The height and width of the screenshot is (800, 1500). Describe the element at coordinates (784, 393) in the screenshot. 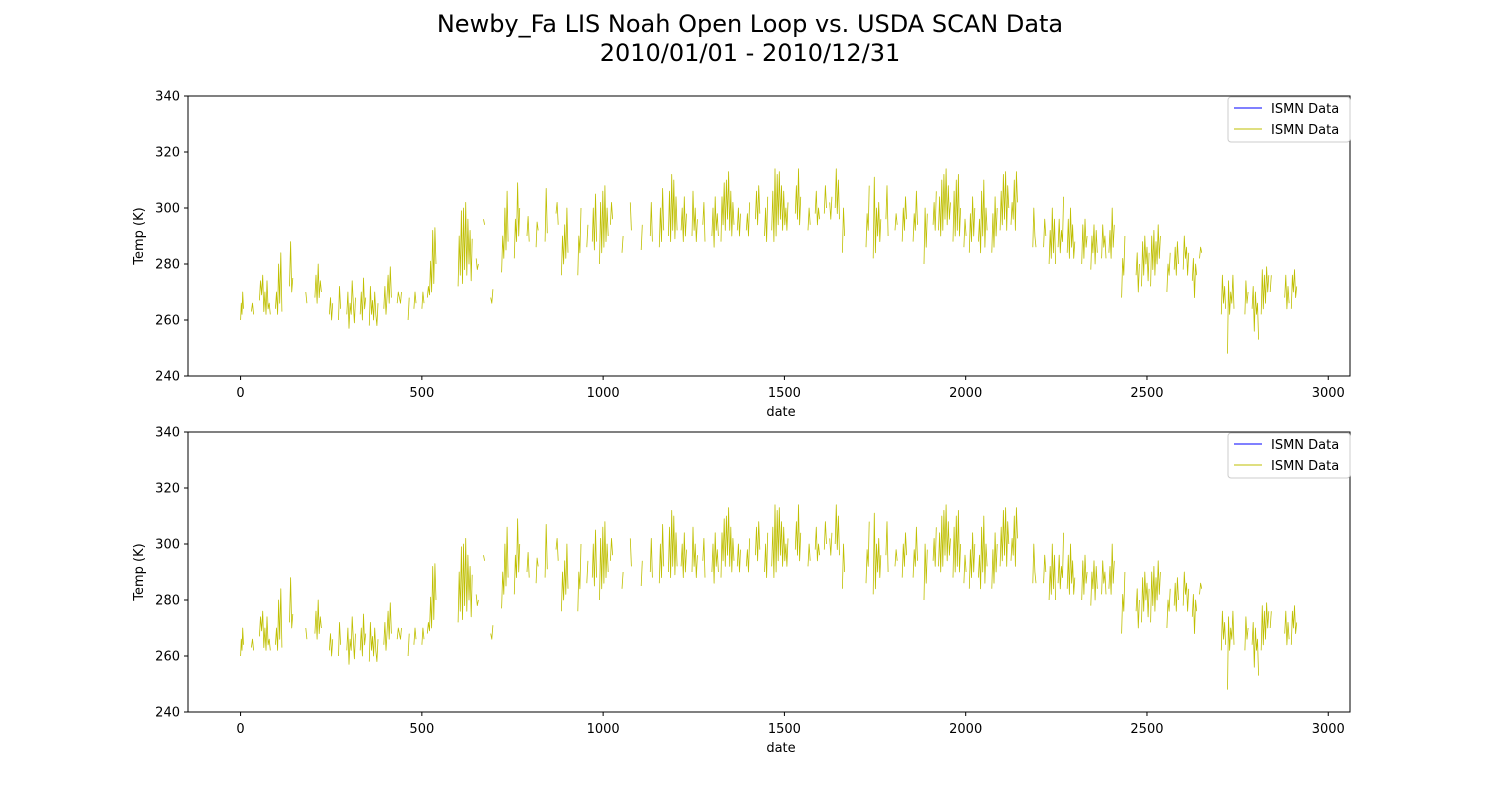

I see `x-tick-label: 1500` at that location.